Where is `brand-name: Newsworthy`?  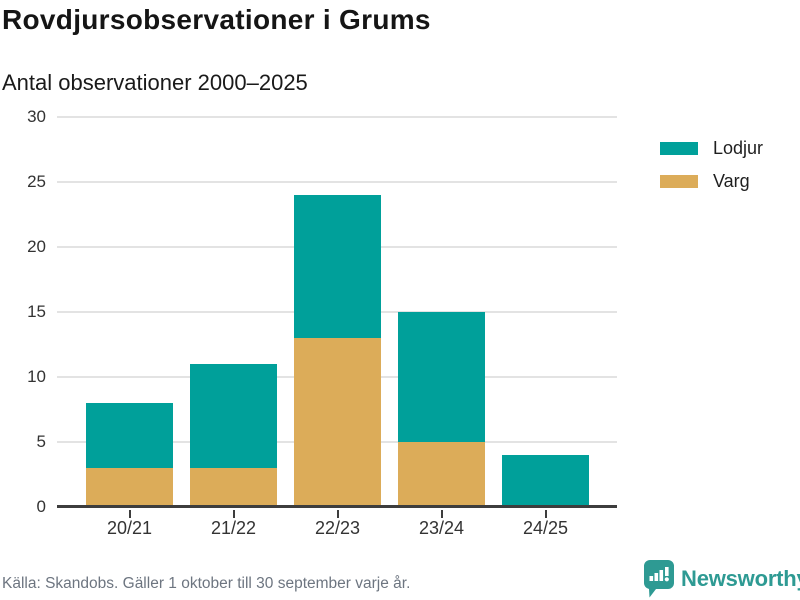
brand-name: Newsworthy is located at coordinates (740, 578).